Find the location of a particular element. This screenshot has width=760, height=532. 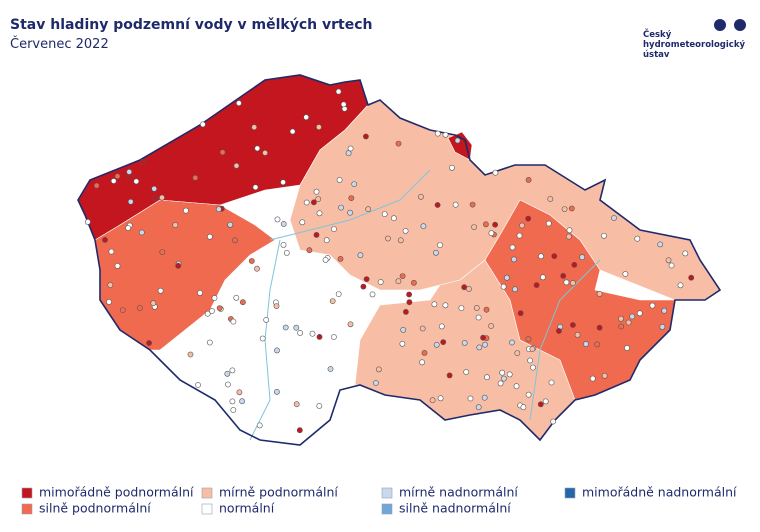

logo-text: ústav is located at coordinates (656, 55).